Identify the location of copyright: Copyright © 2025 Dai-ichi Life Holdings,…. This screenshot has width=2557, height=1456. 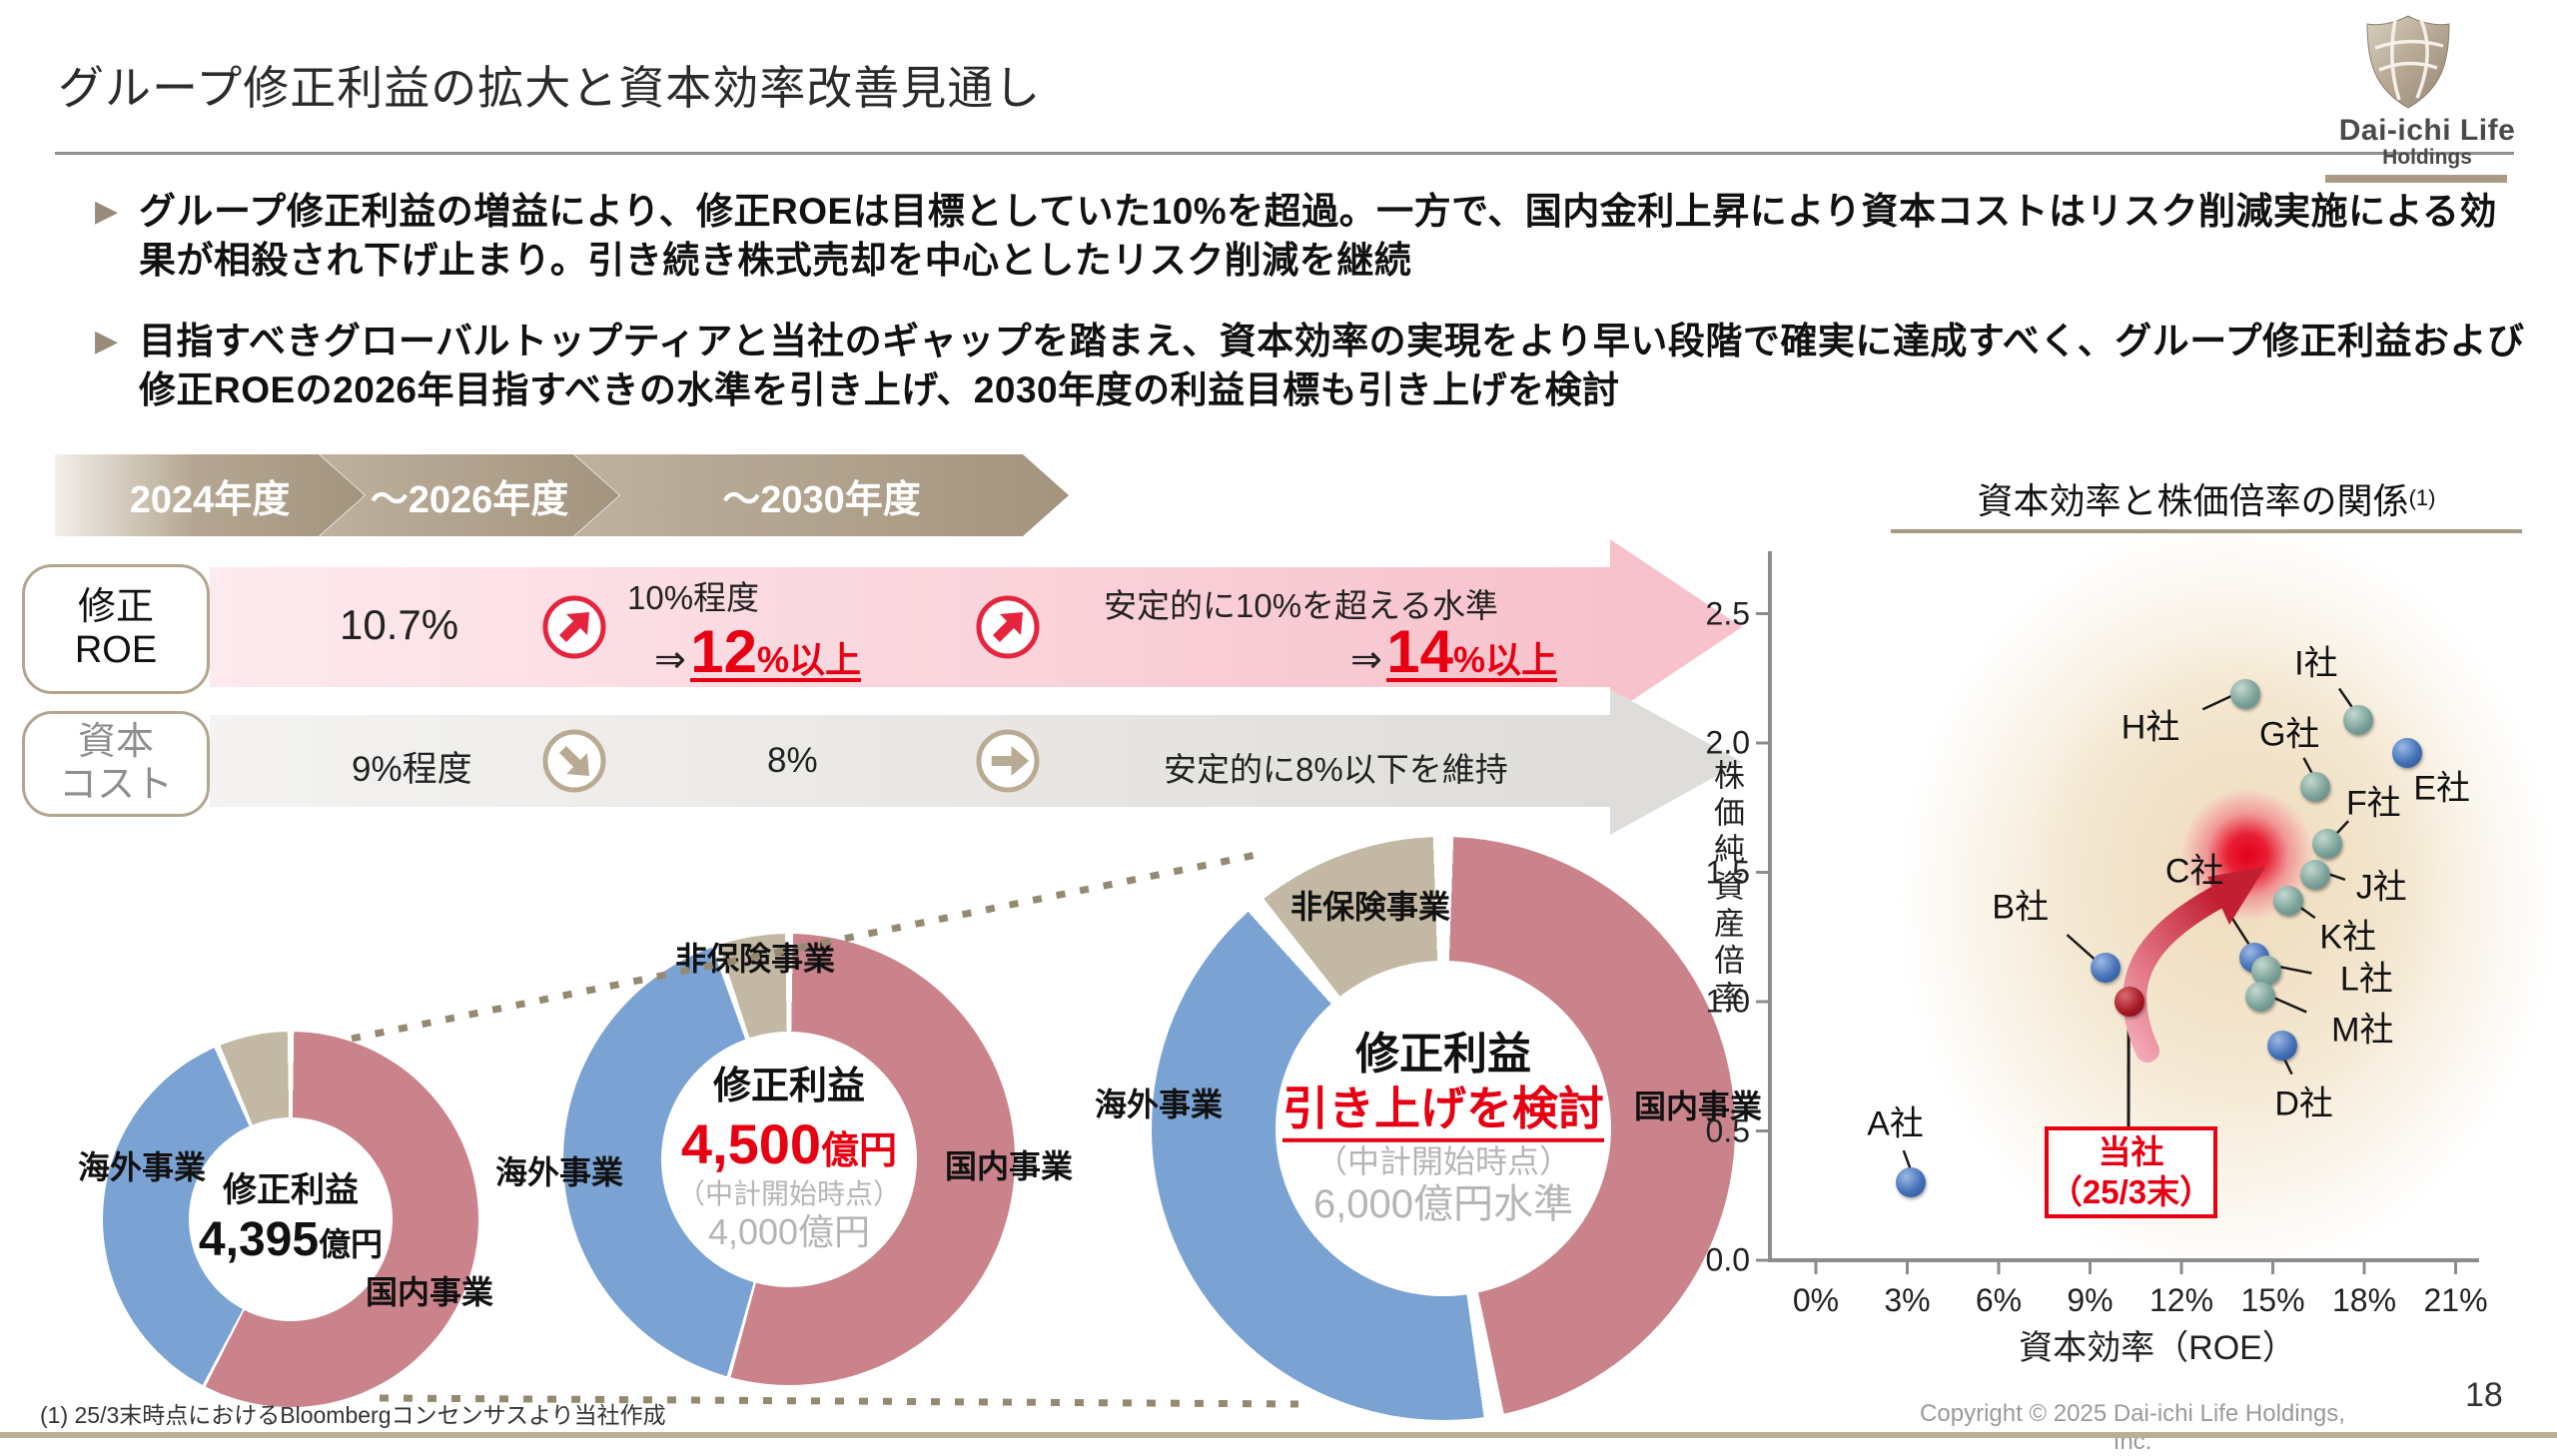
(2132, 1428).